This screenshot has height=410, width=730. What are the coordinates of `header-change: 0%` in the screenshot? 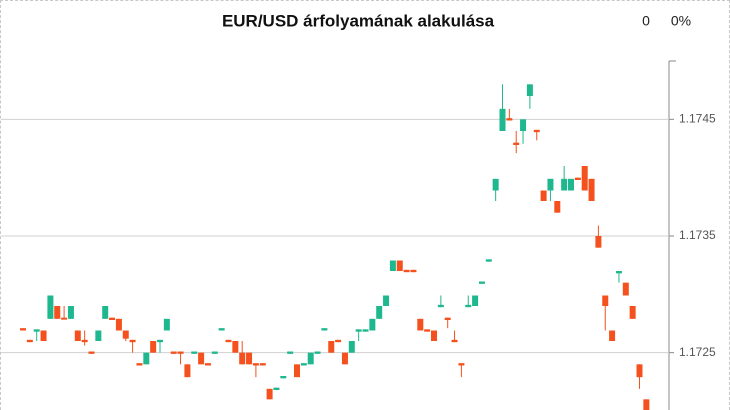 It's located at (681, 21).